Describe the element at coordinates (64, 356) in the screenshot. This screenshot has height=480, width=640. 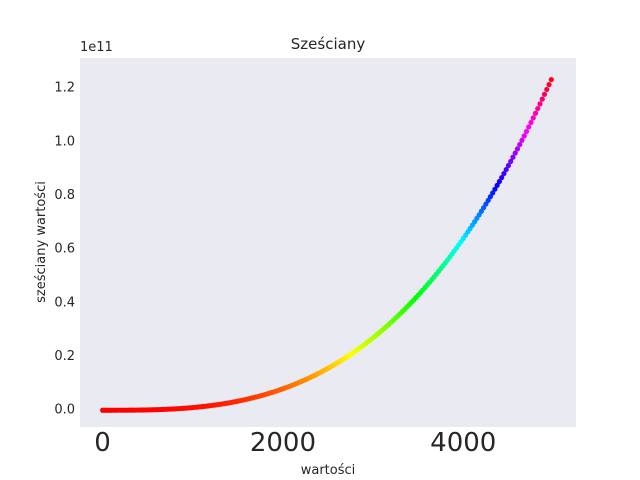
I see `y-tick-label: 0.2` at that location.